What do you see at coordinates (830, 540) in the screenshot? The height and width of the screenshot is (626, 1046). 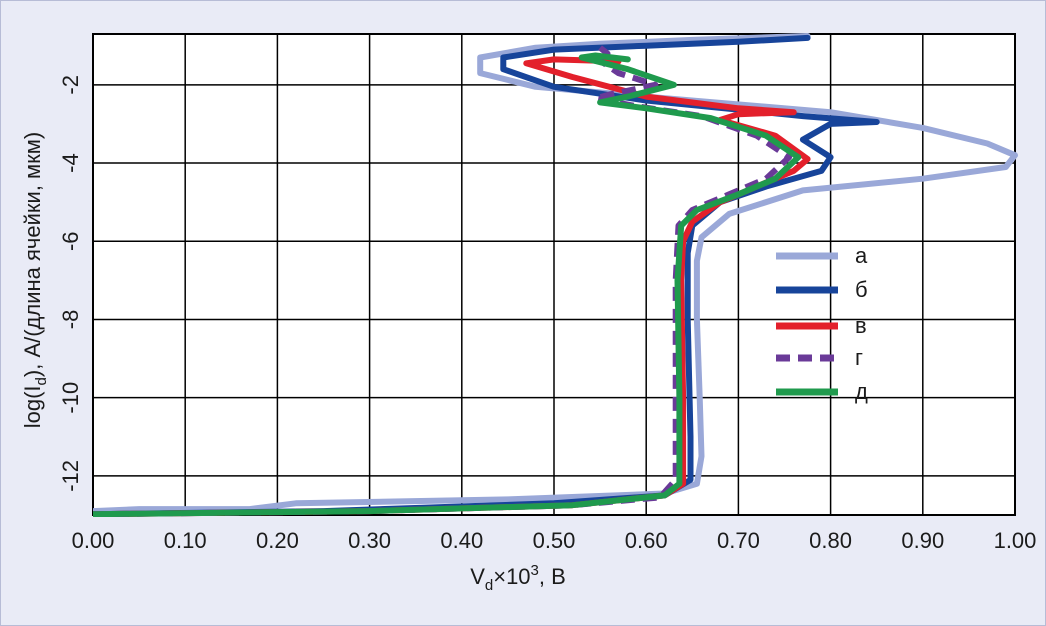 I see `x-tick-label: 0.80` at bounding box center [830, 540].